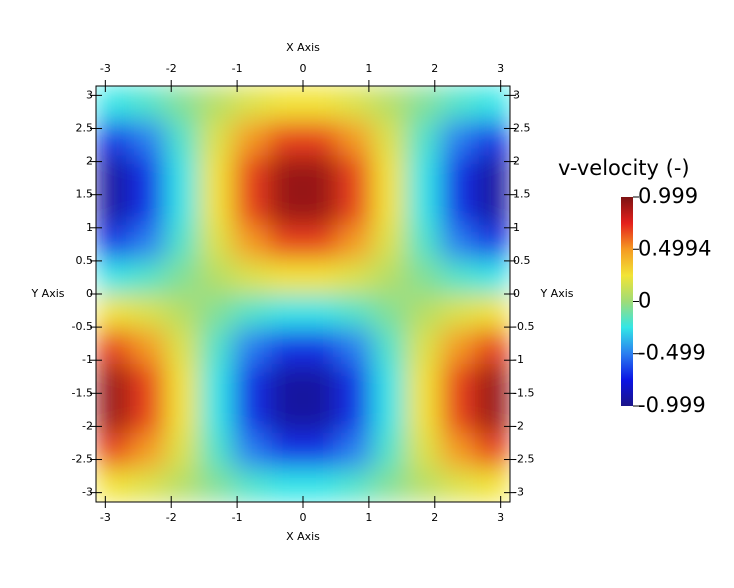 Image resolution: width=734 pixels, height=588 pixels. I want to click on colorbar-tick-label: -0.999, so click(672, 405).